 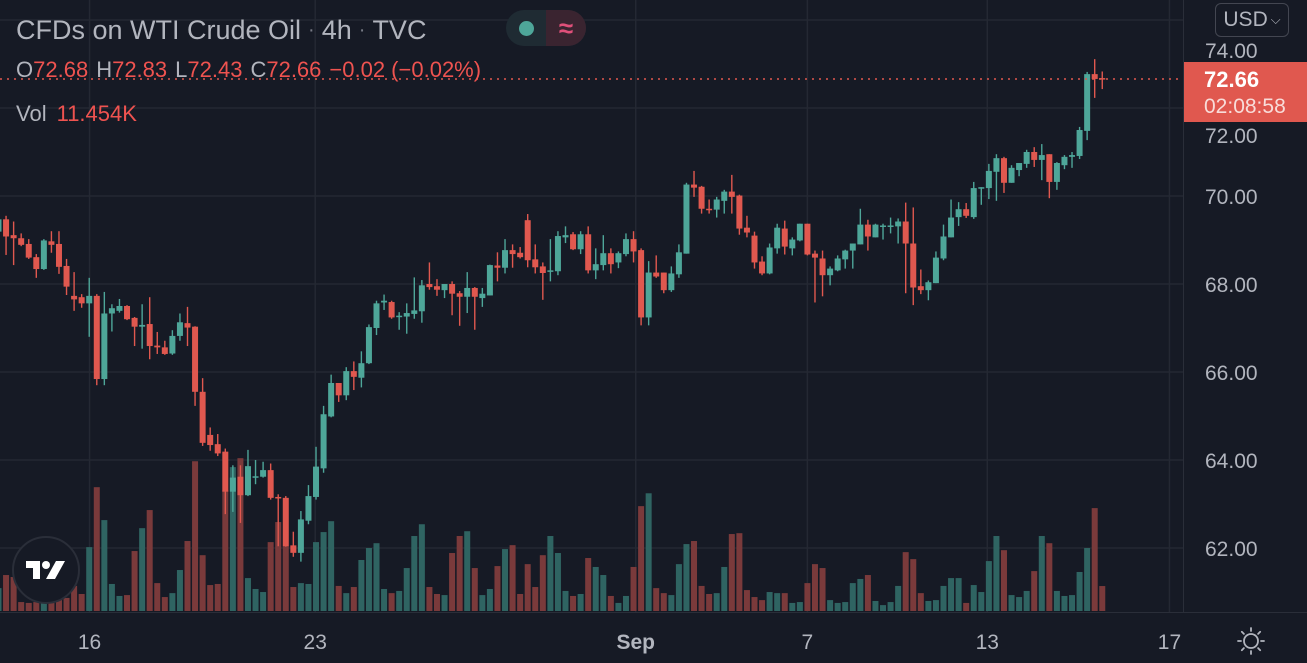 What do you see at coordinates (76, 114) in the screenshot?
I see `volume-legend: Vol 11.454K` at bounding box center [76, 114].